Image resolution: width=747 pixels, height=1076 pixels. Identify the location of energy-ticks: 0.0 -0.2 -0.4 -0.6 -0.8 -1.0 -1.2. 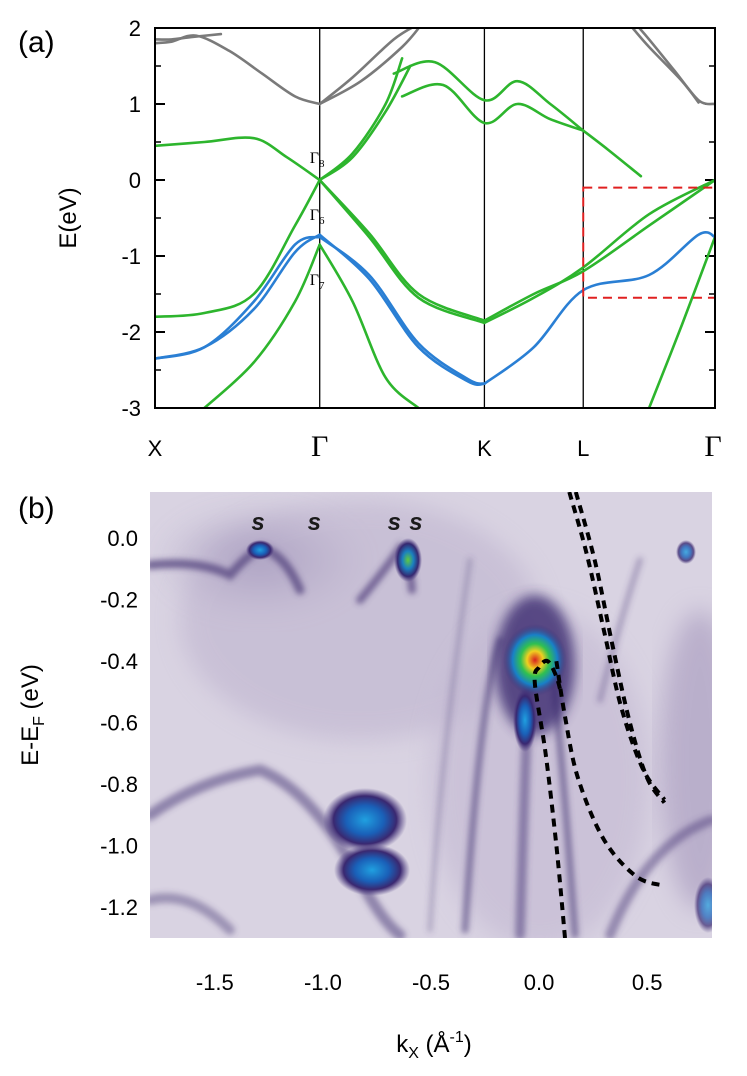
(119, 723).